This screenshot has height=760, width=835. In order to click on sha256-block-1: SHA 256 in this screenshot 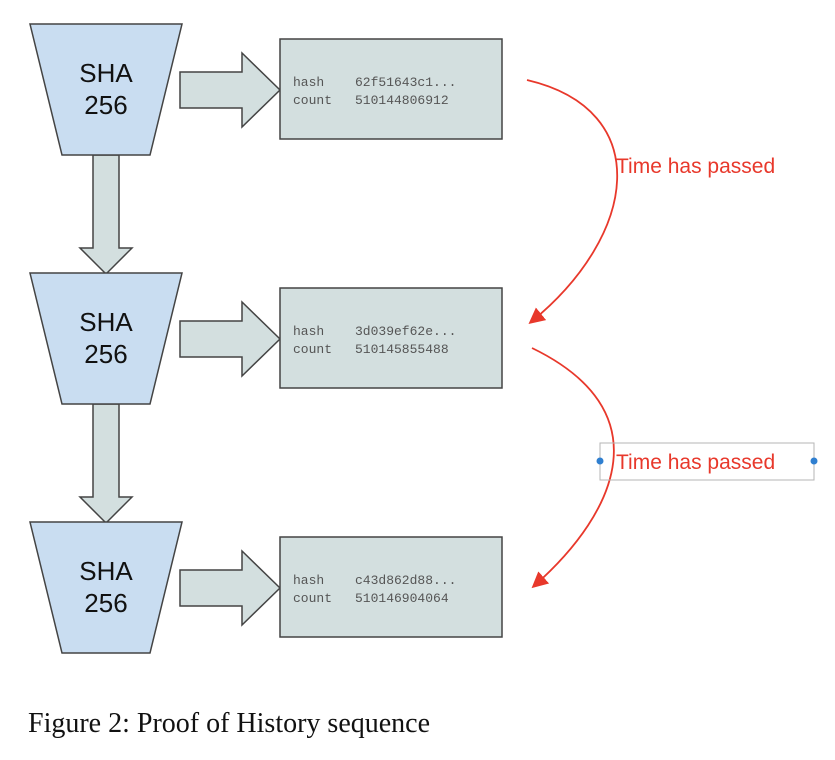, I will do `click(106, 89)`.